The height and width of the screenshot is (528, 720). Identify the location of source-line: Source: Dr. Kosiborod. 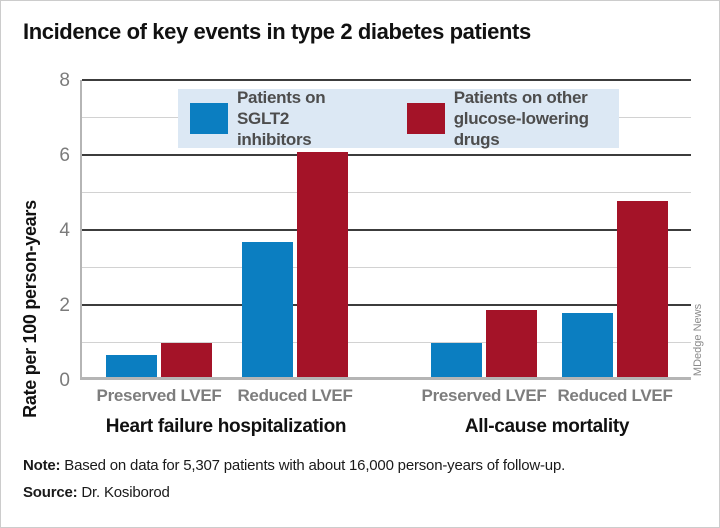
(96, 492).